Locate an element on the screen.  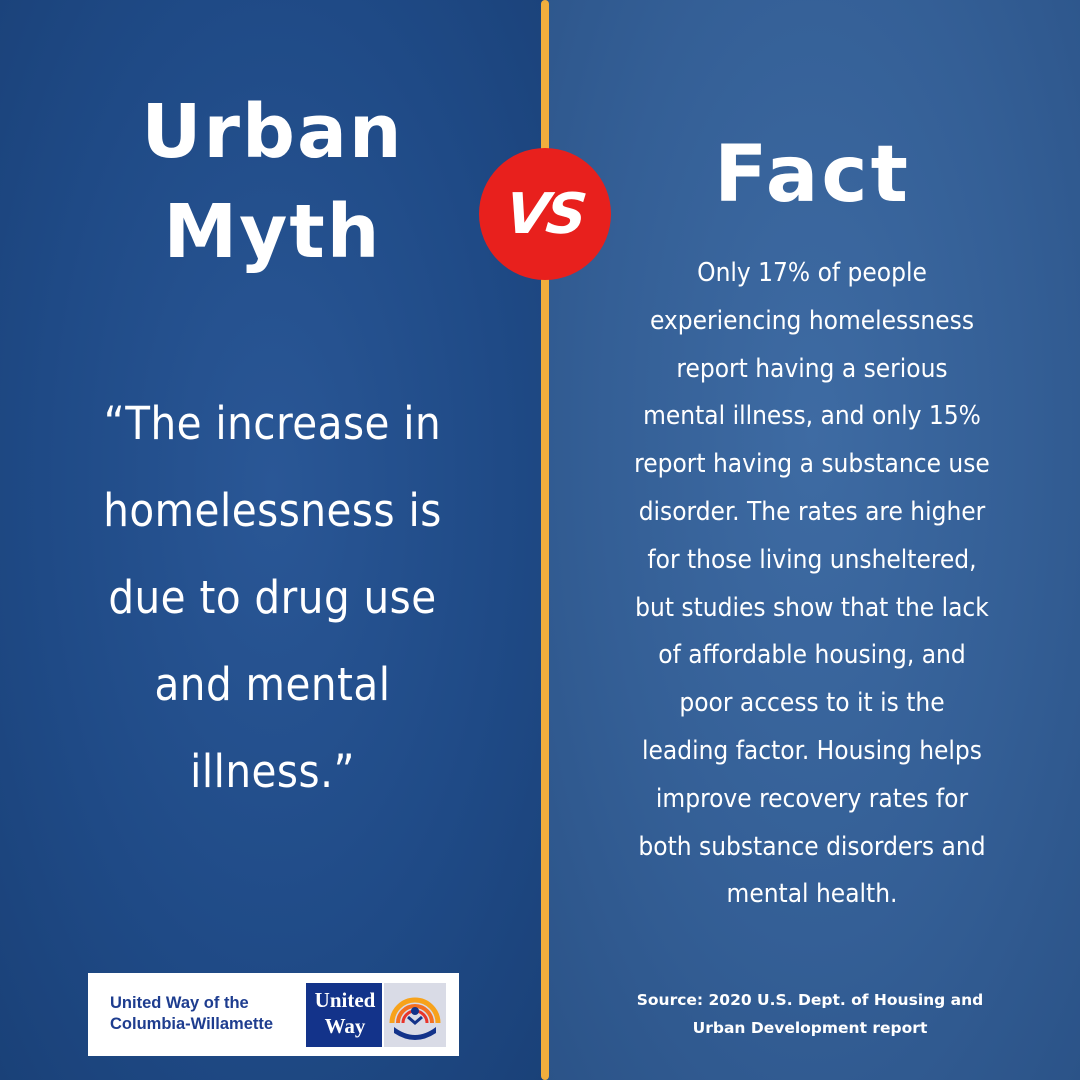
myth-title: Urban Myth is located at coordinates (272, 182).